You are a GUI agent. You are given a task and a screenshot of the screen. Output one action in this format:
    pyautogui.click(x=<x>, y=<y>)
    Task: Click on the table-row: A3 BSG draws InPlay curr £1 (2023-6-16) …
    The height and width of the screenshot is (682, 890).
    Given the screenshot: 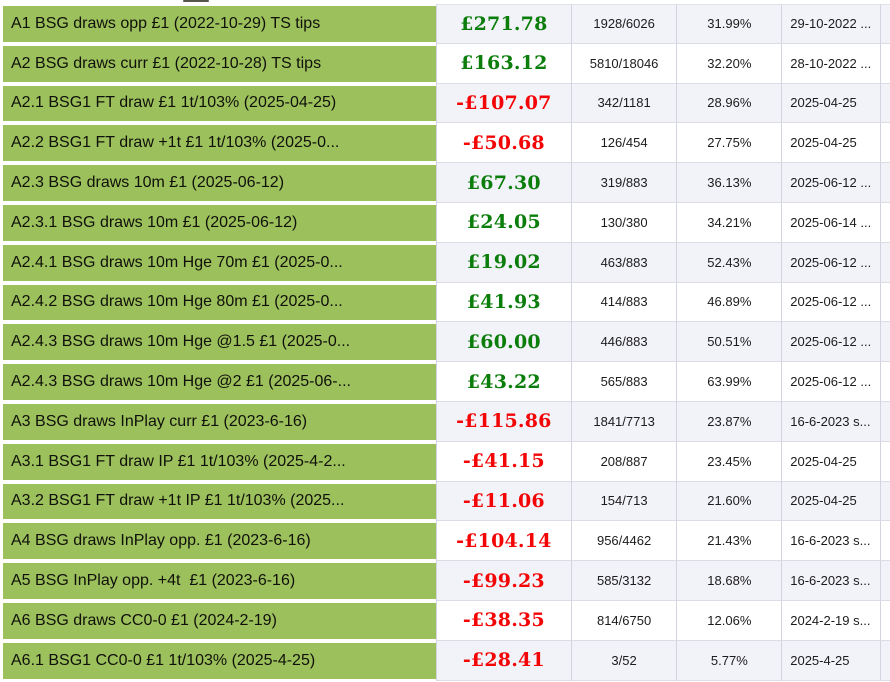 What is the action you would take?
    pyautogui.click(x=445, y=421)
    